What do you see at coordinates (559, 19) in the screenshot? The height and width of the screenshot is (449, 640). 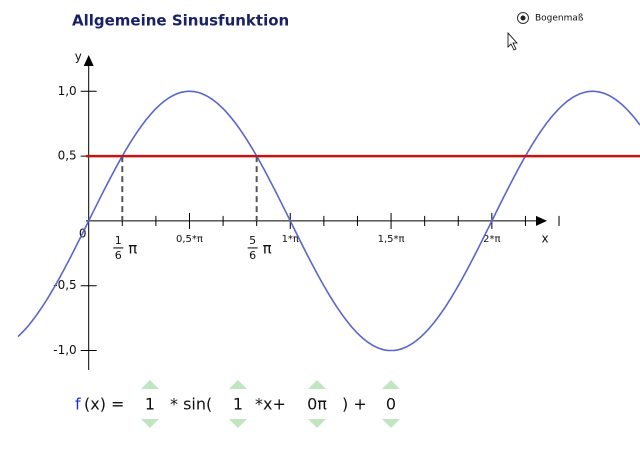 I see `radio-label: Bogenmaß` at bounding box center [559, 19].